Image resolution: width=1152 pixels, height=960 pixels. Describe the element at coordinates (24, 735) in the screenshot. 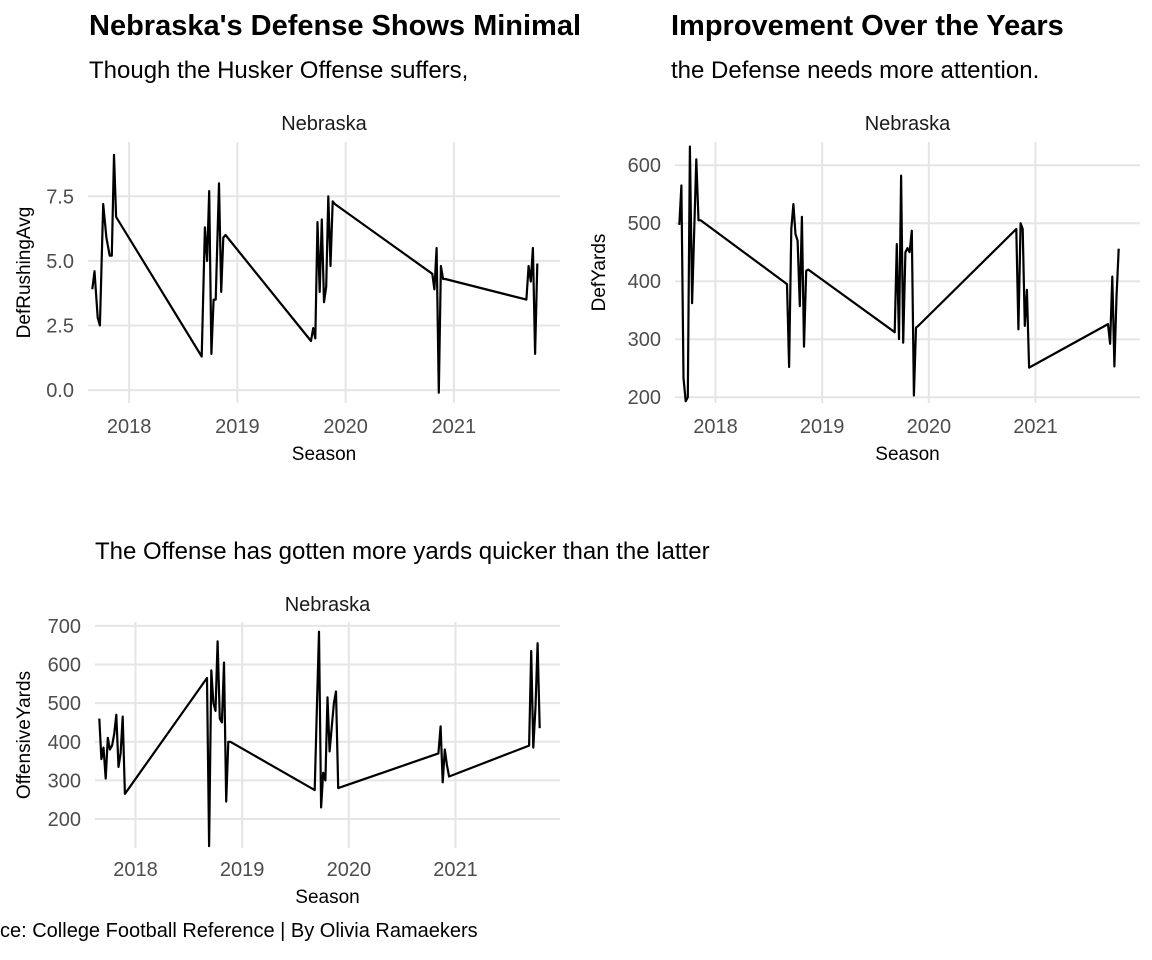

I see `y-axis-title: OffensiveYards` at that location.